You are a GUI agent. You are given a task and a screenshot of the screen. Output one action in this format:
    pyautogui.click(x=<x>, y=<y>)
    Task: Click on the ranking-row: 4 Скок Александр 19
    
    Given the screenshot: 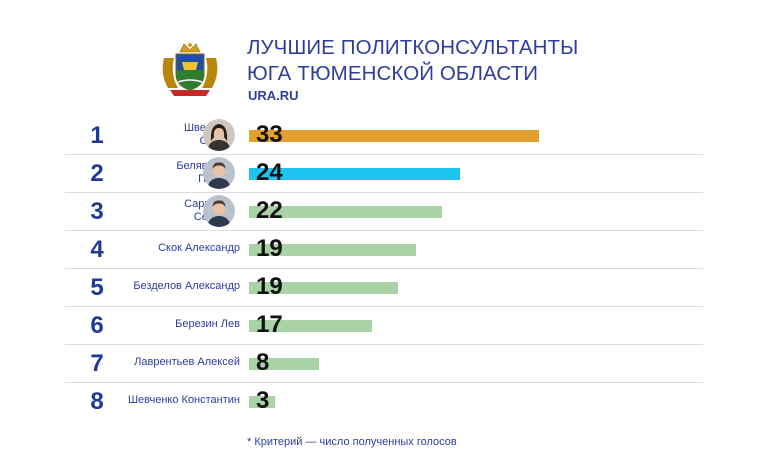 What is the action you would take?
    pyautogui.click(x=380, y=249)
    